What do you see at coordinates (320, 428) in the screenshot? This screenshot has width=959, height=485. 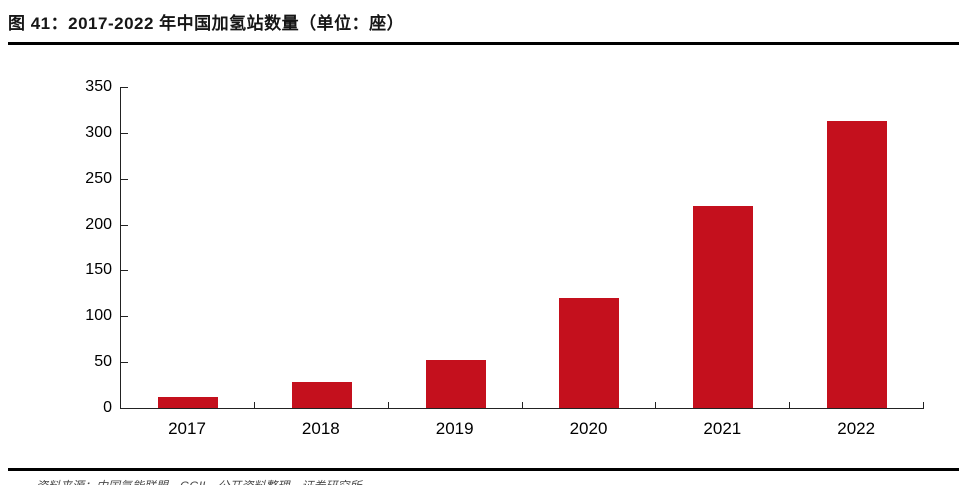 I see `x-axis-tick-label: 2018` at bounding box center [320, 428].